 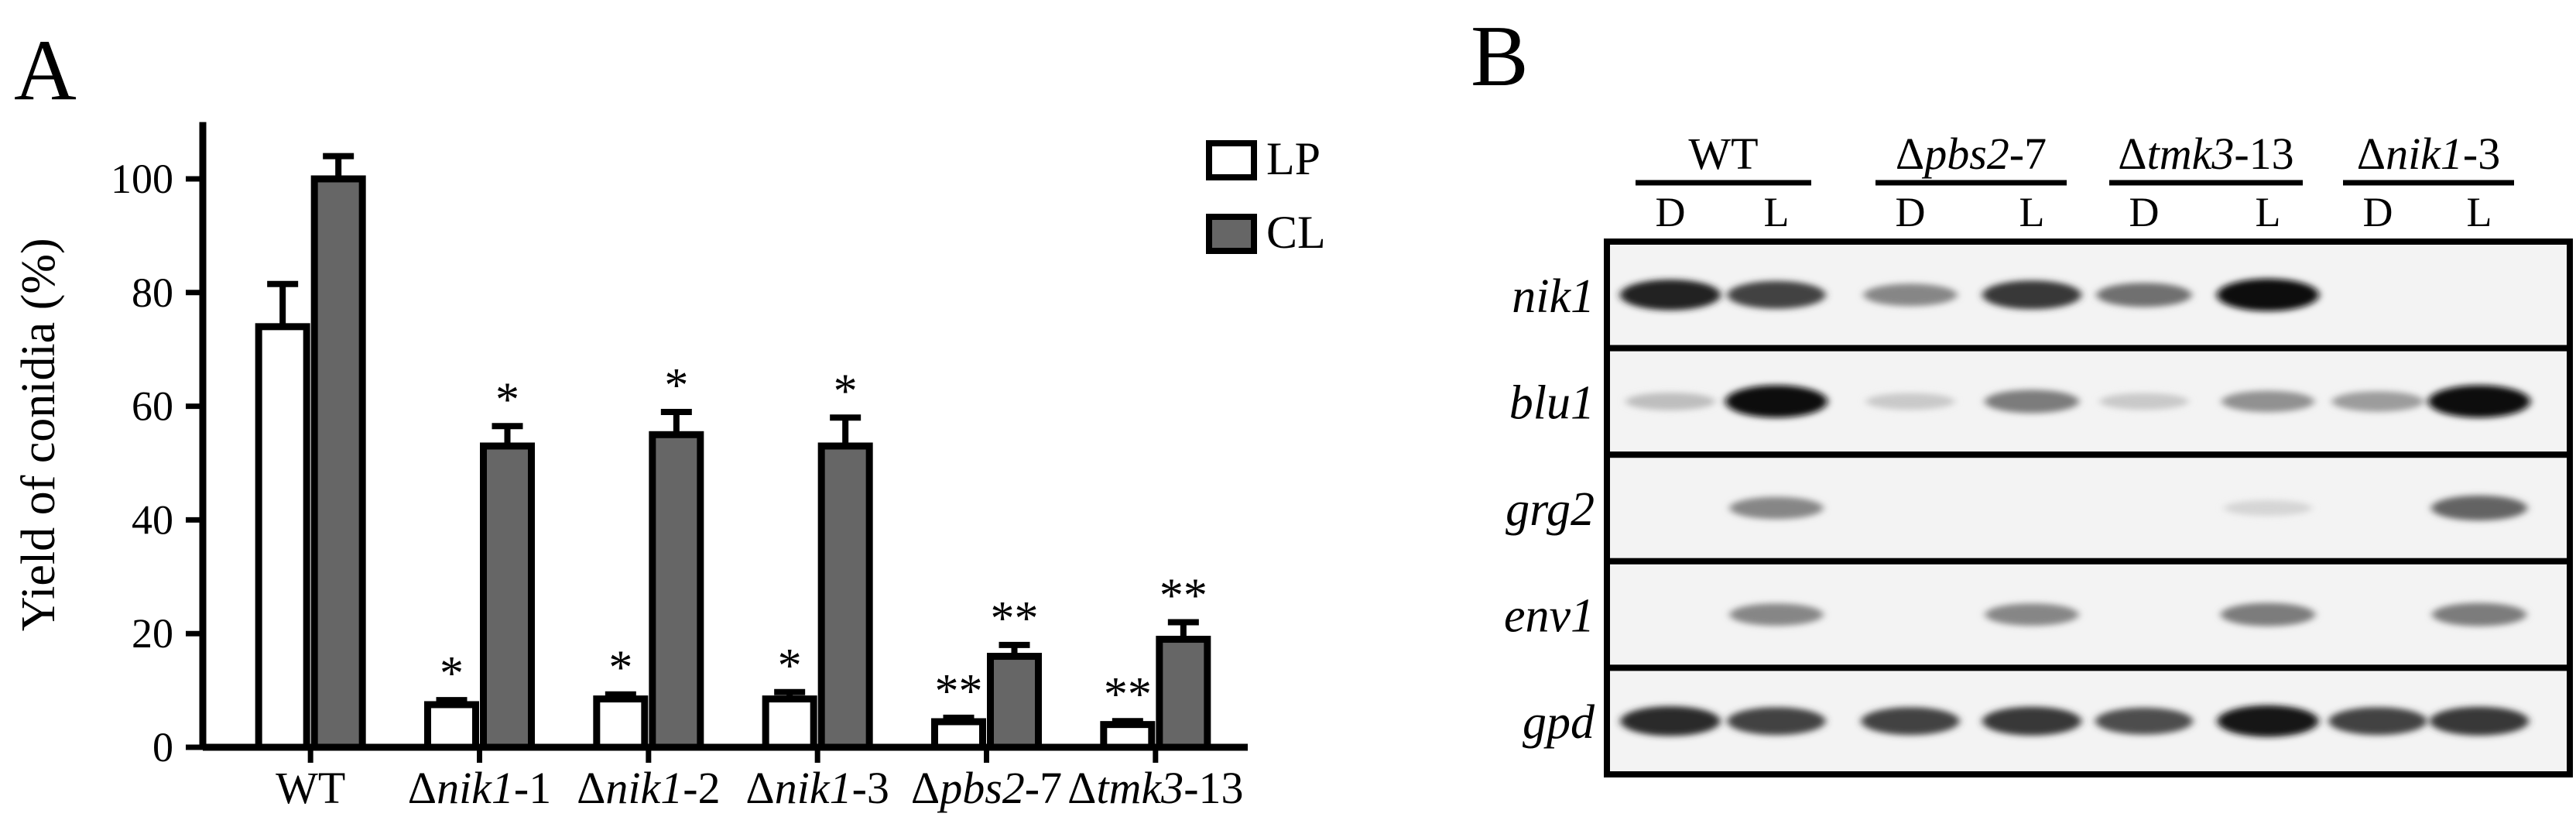 I want to click on strain-header: Δpbs2-7, so click(x=1971, y=154).